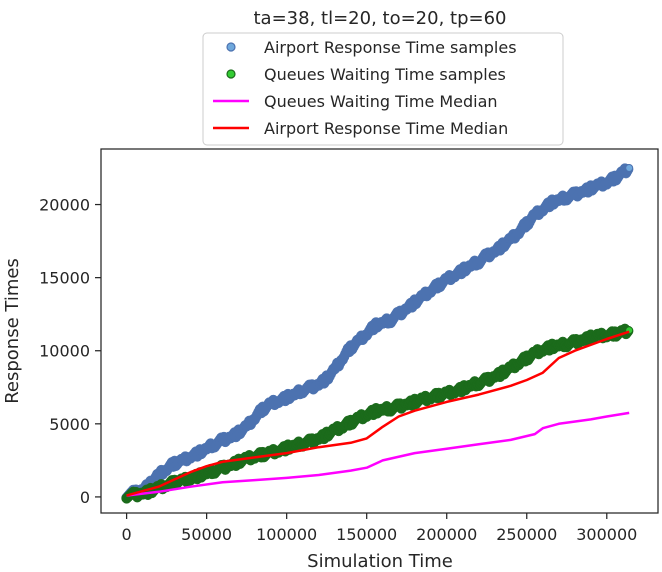  What do you see at coordinates (206, 534) in the screenshot?
I see `x-tick-label: 50000` at bounding box center [206, 534].